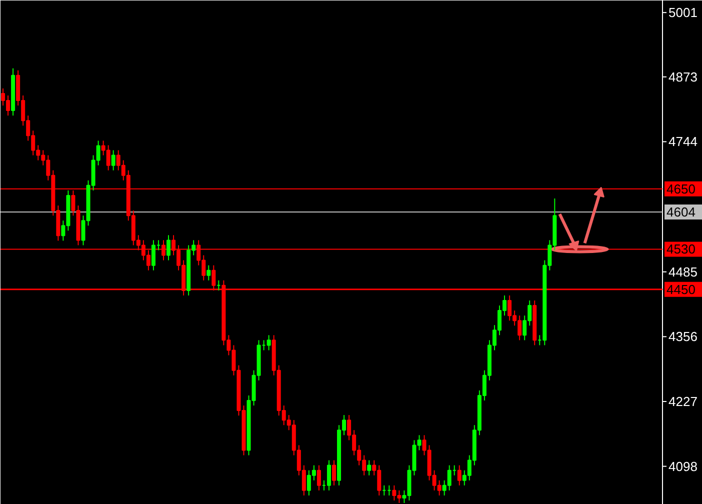 The height and width of the screenshot is (504, 702). Describe the element at coordinates (681, 188) in the screenshot. I see `ref-line-label: 4650` at that location.